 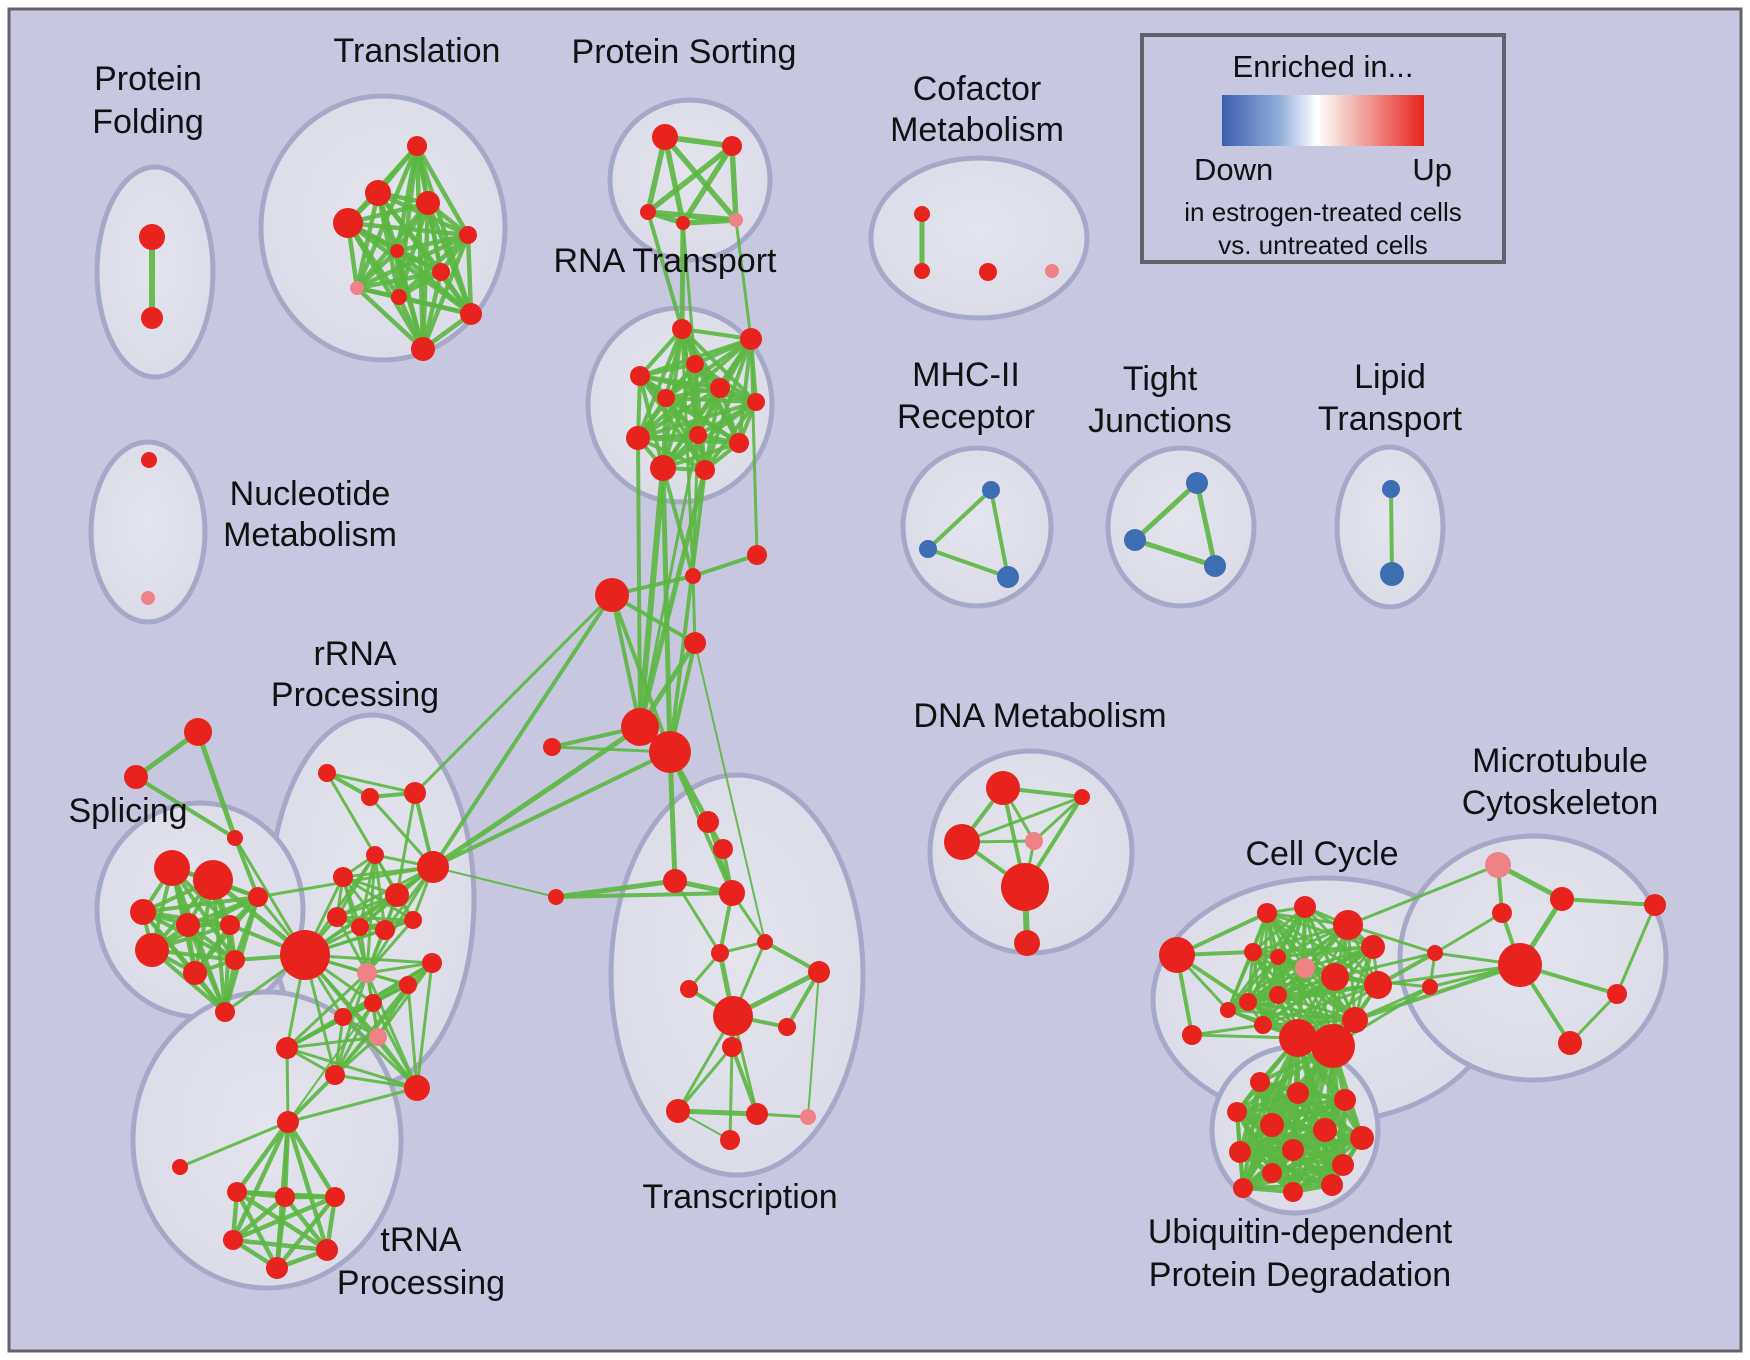 I want to click on cluster-label-mhc-ii-receptor: MHC-II, so click(x=966, y=375).